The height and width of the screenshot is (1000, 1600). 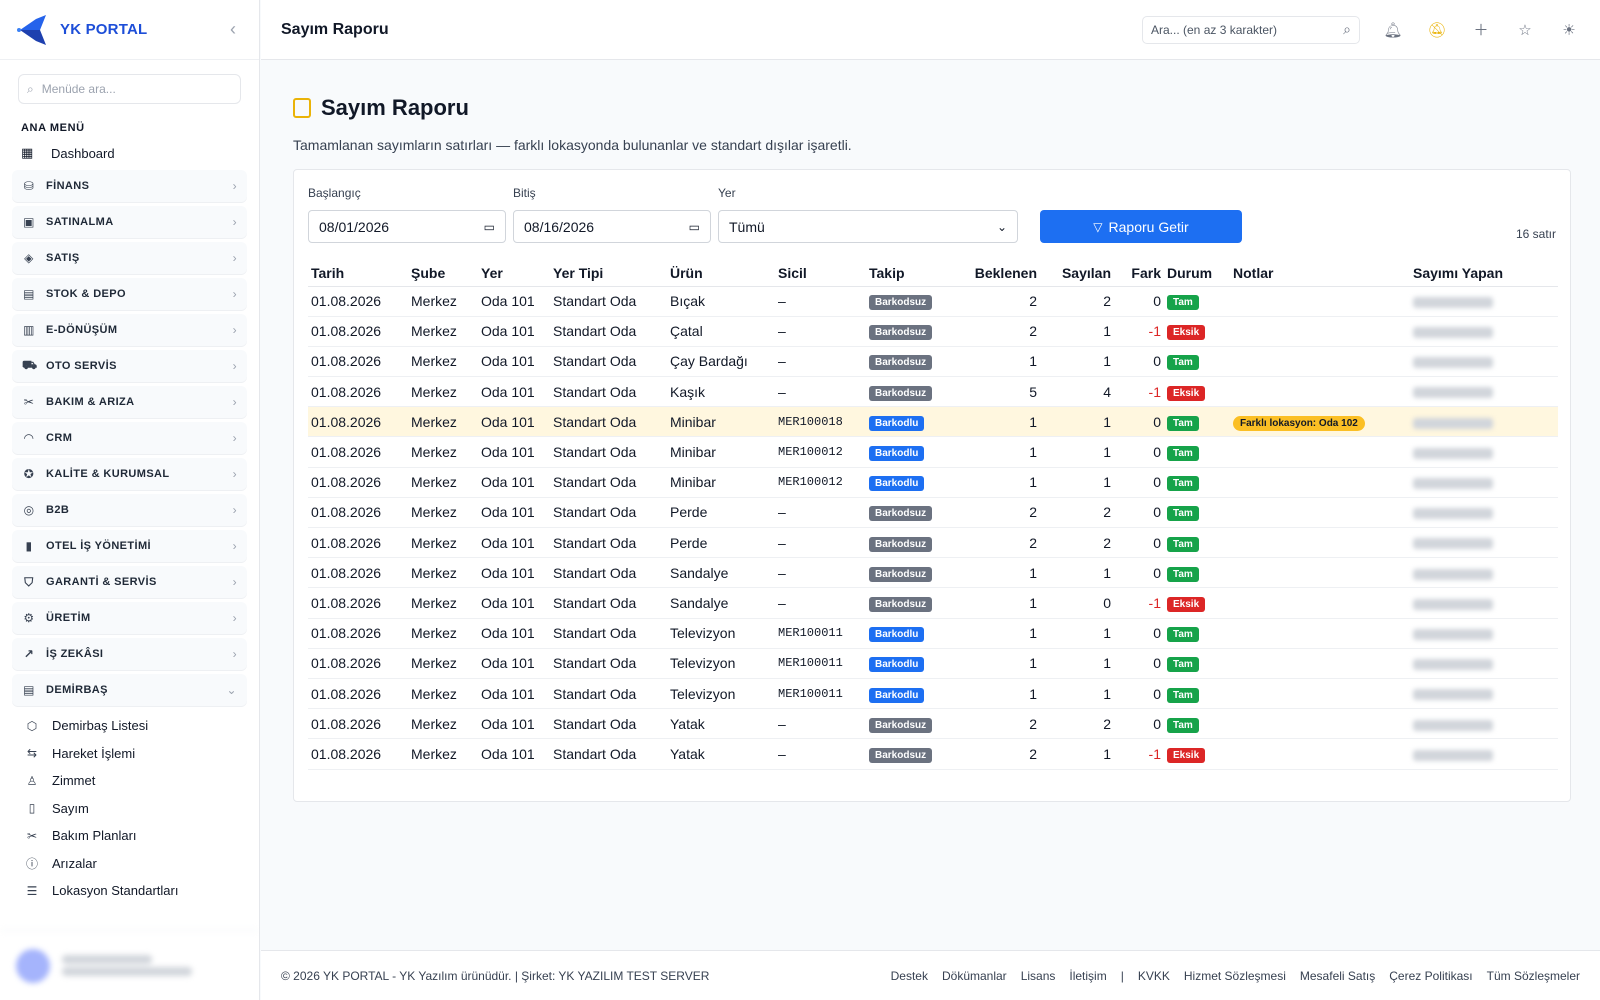 I want to click on sidebar-item: ♙ Zimmet, so click(x=129, y=781).